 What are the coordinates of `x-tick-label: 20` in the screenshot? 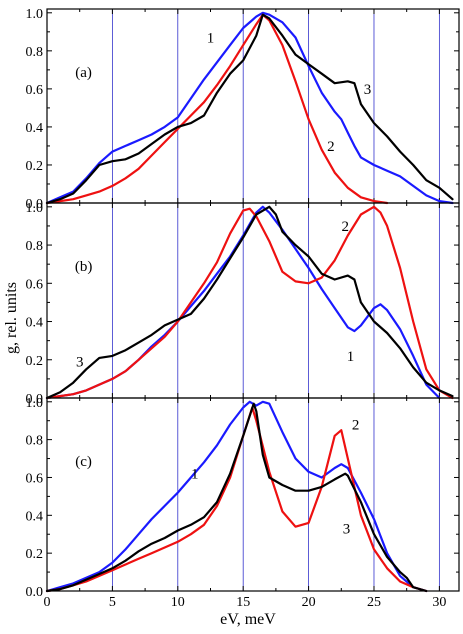 It's located at (309, 602).